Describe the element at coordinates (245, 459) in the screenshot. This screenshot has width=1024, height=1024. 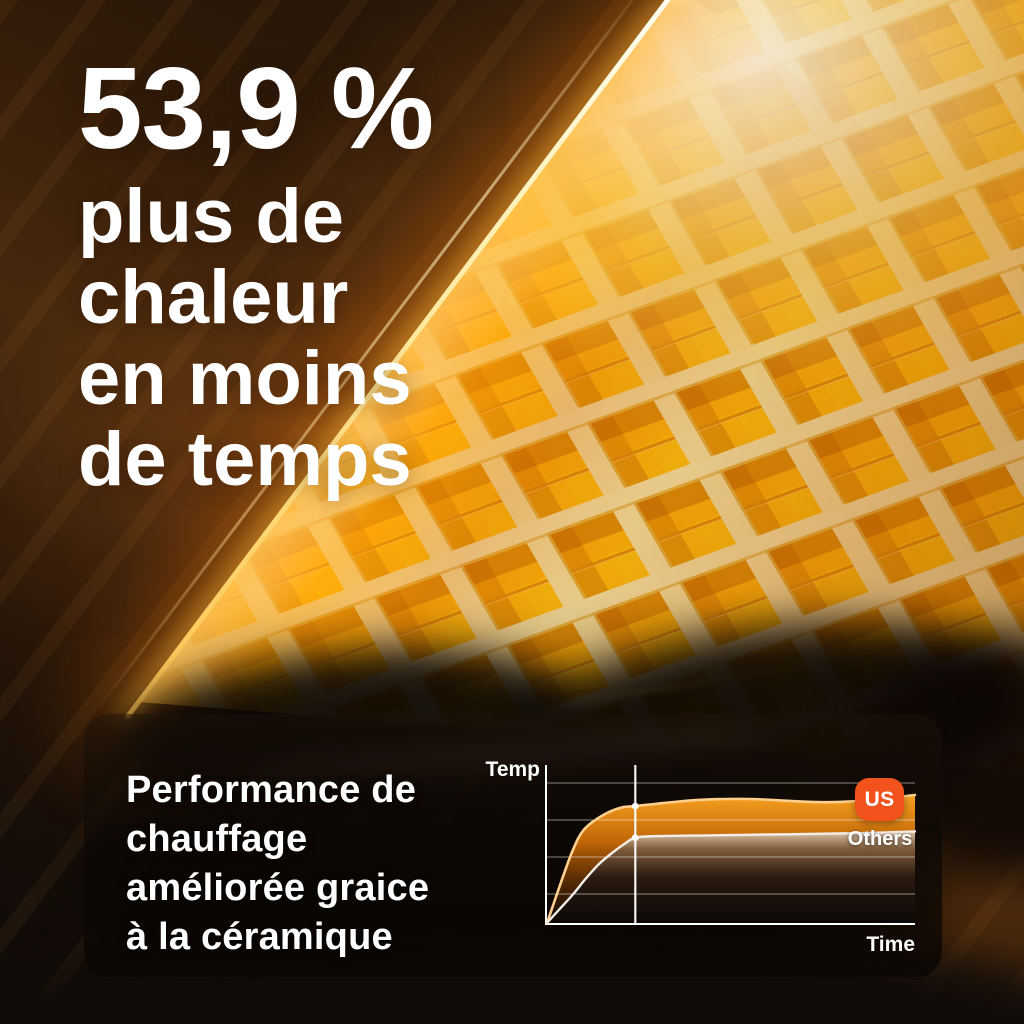
I see `headline-line-4: de temps` at that location.